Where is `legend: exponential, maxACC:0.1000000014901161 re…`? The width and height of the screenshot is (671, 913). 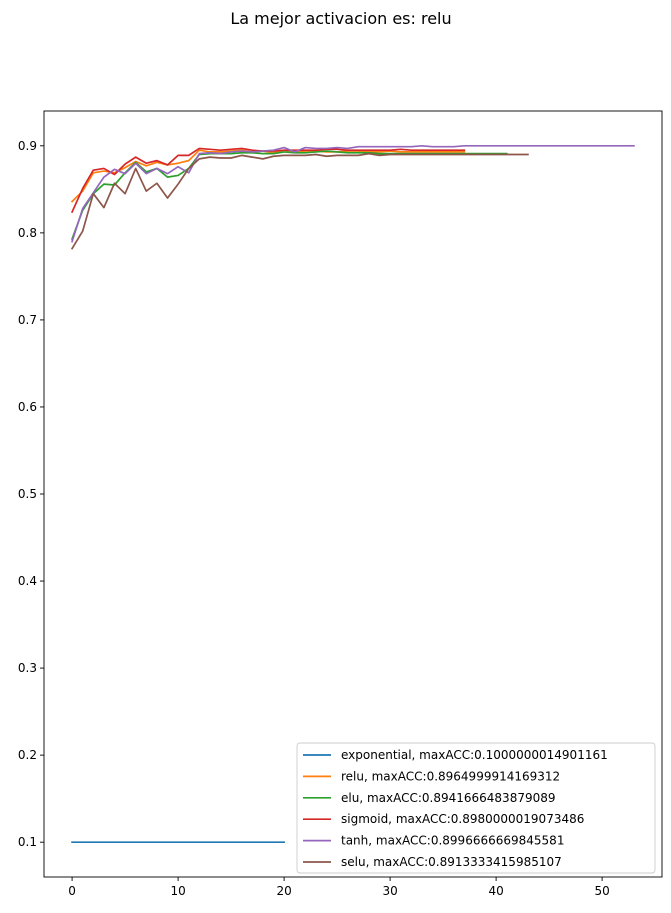
legend: exponential, maxACC:0.1000000014901161 re… is located at coordinates (476, 808).